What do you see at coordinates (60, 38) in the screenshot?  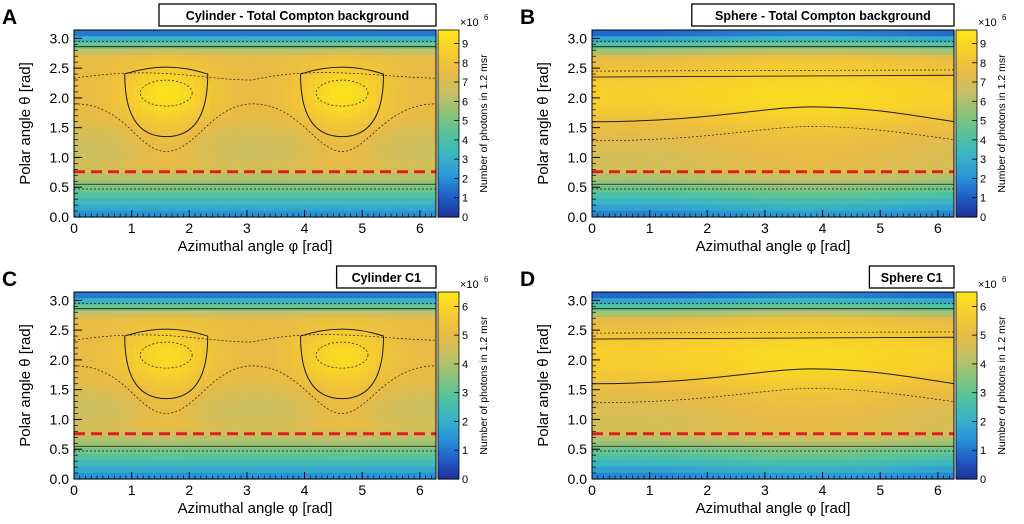 I see `y-tick-label: 3.0` at bounding box center [60, 38].